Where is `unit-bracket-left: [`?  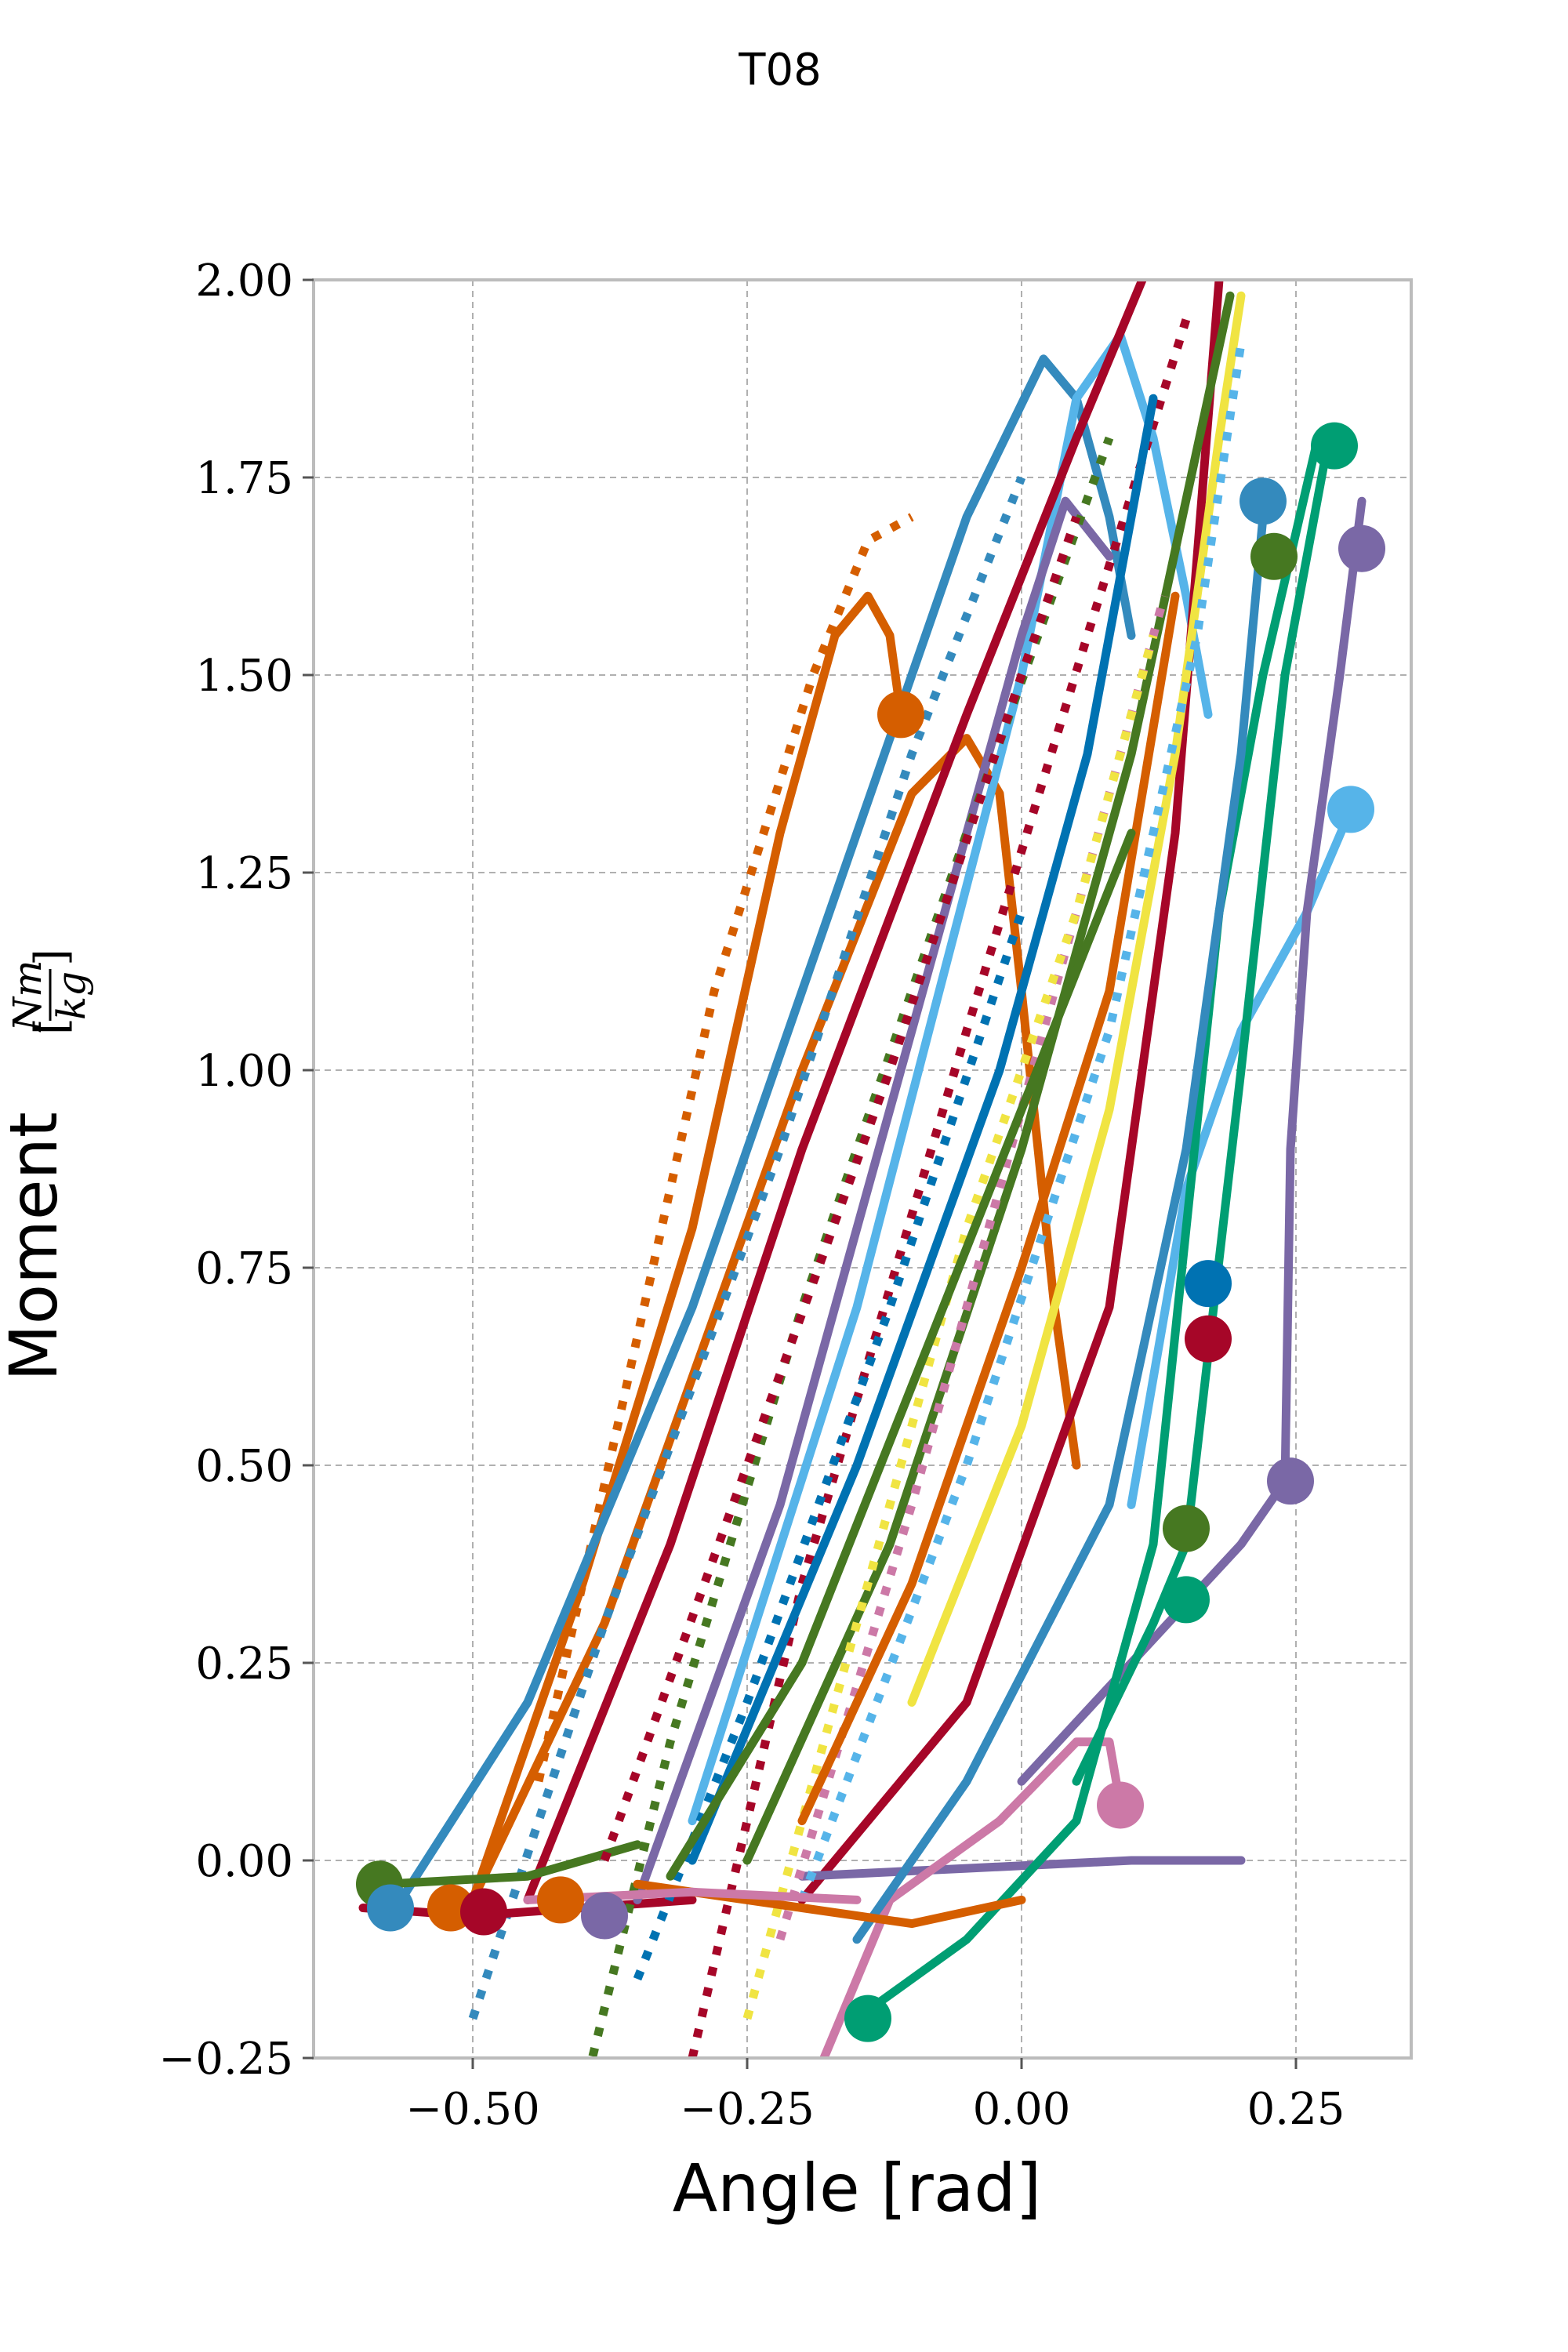
unit-bracket-left: [ is located at coordinates (51, 1026).